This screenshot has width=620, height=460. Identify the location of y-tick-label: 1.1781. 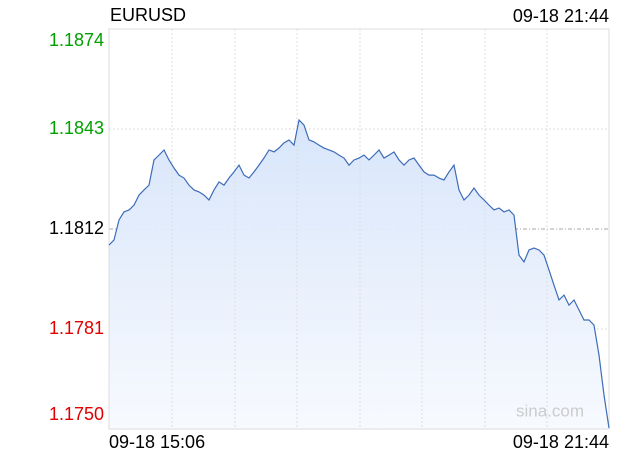
(76, 328).